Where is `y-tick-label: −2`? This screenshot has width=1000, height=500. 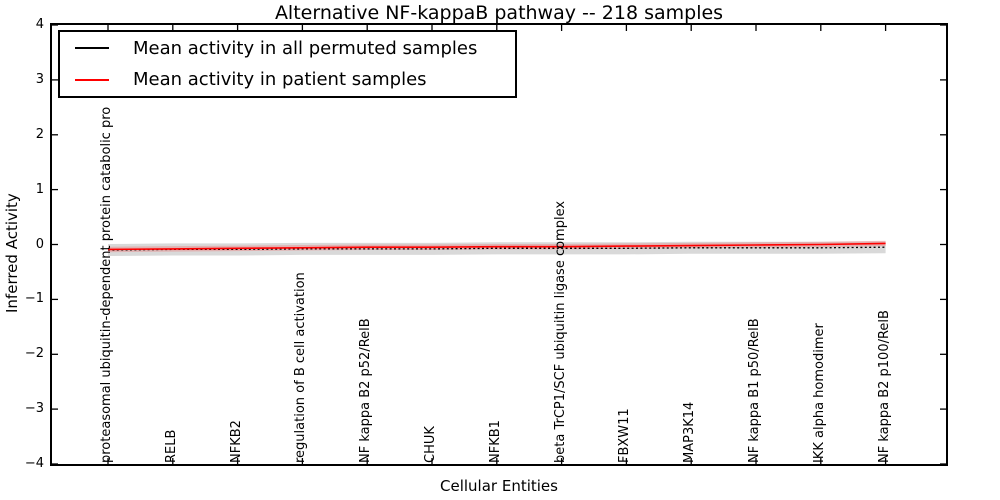 y-tick-label: −2 is located at coordinates (34, 354).